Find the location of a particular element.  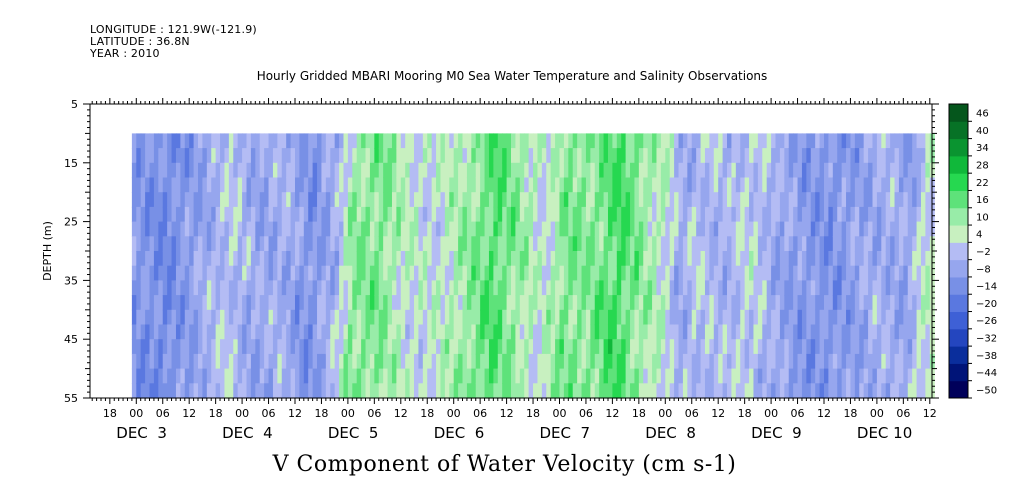

x-tick-label: 18 is located at coordinates (216, 413).